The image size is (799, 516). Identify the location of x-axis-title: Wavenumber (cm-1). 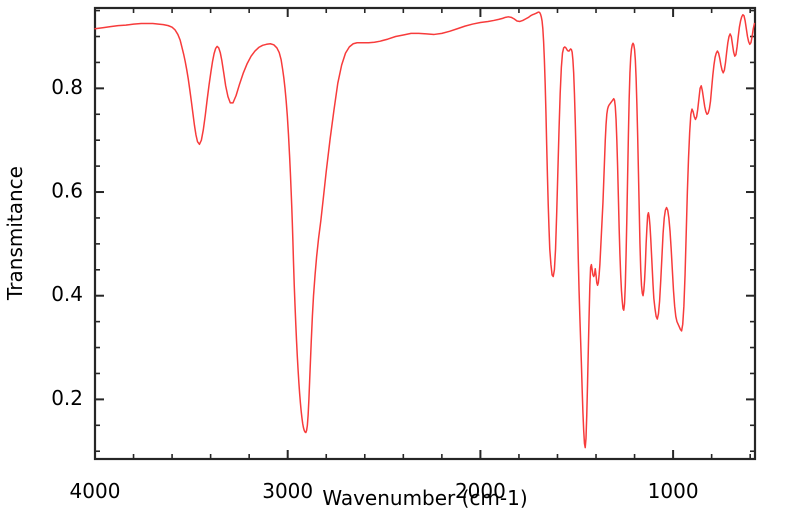
(424, 498).